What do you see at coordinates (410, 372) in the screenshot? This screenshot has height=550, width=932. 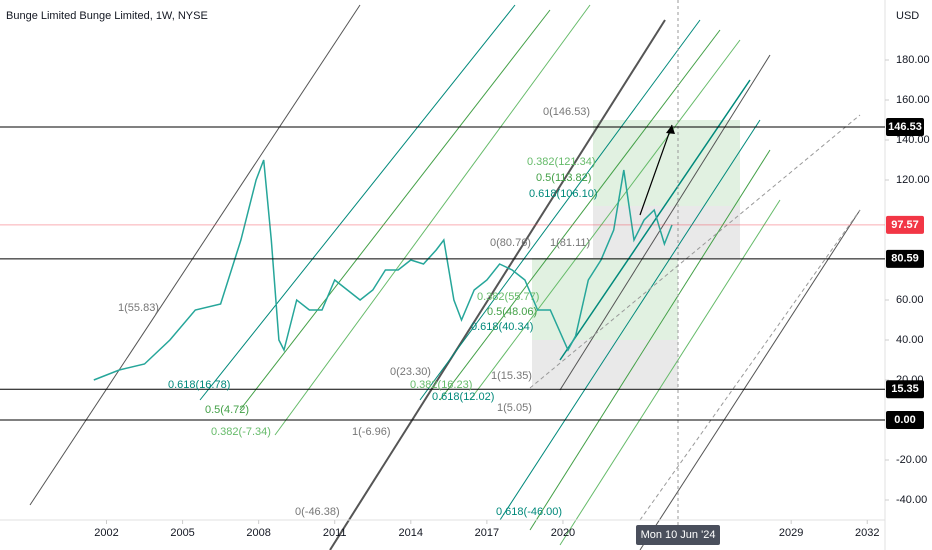 I see `fib-label: 0(23.30)` at bounding box center [410, 372].